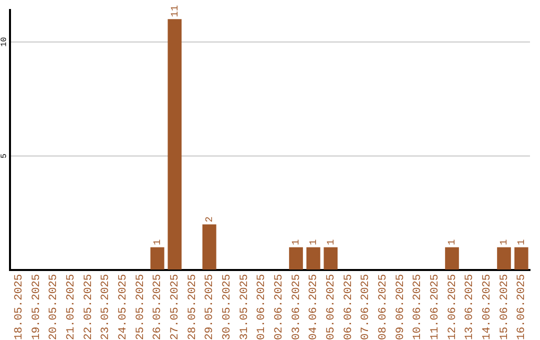 This screenshot has height=340, width=540. Describe the element at coordinates (400, 307) in the screenshot. I see `x-tick-label: 09.06.2025` at that location.